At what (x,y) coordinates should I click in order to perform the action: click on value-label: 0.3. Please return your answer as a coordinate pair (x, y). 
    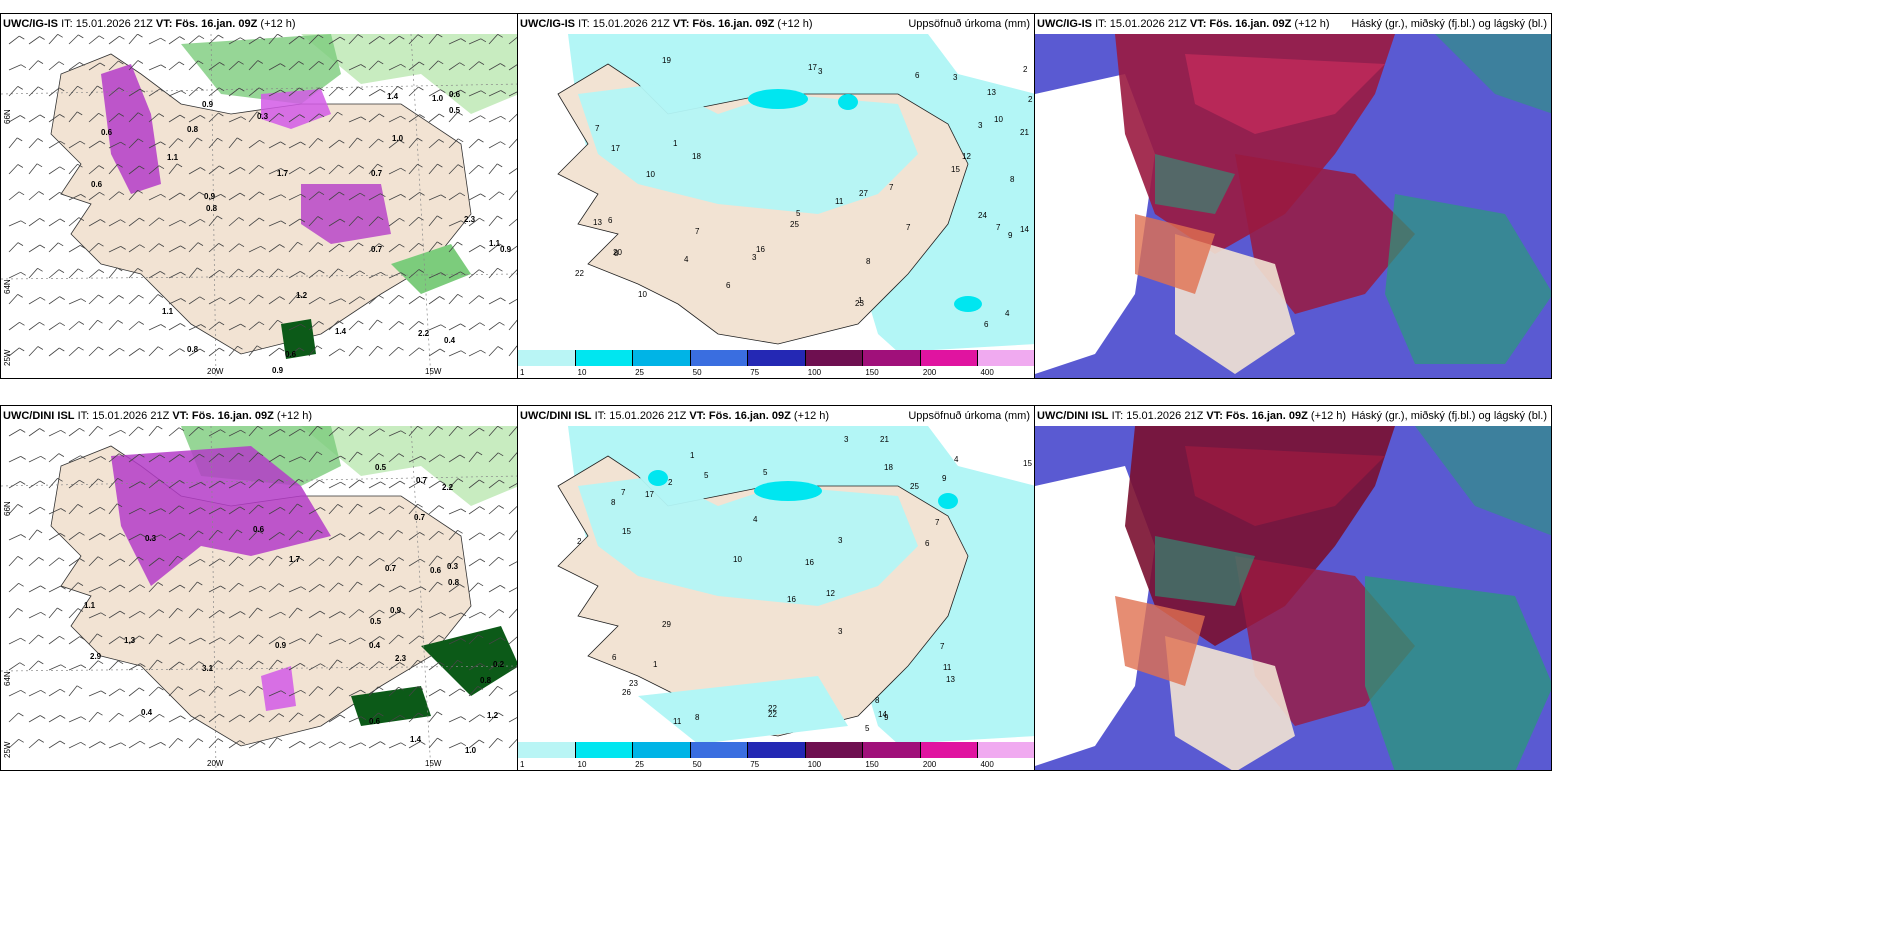
    Looking at the image, I should click on (263, 116).